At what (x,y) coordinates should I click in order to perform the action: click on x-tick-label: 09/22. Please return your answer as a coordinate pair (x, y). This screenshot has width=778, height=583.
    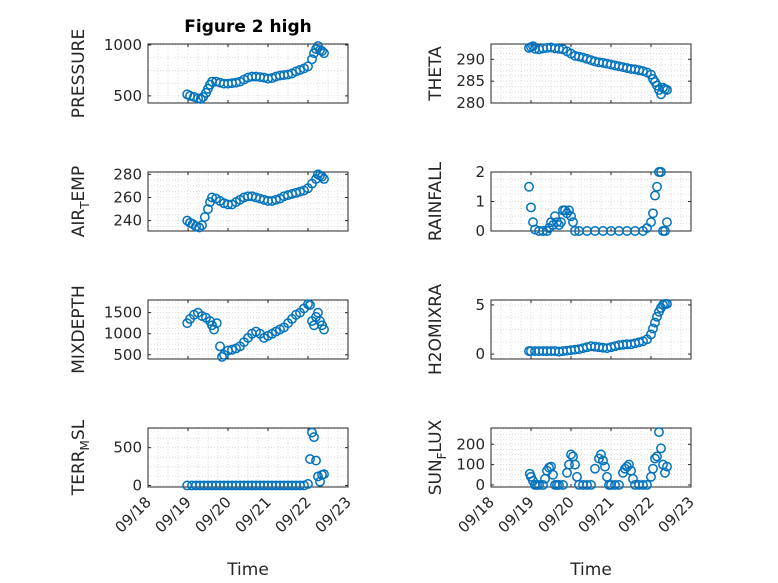
    Looking at the image, I should click on (293, 514).